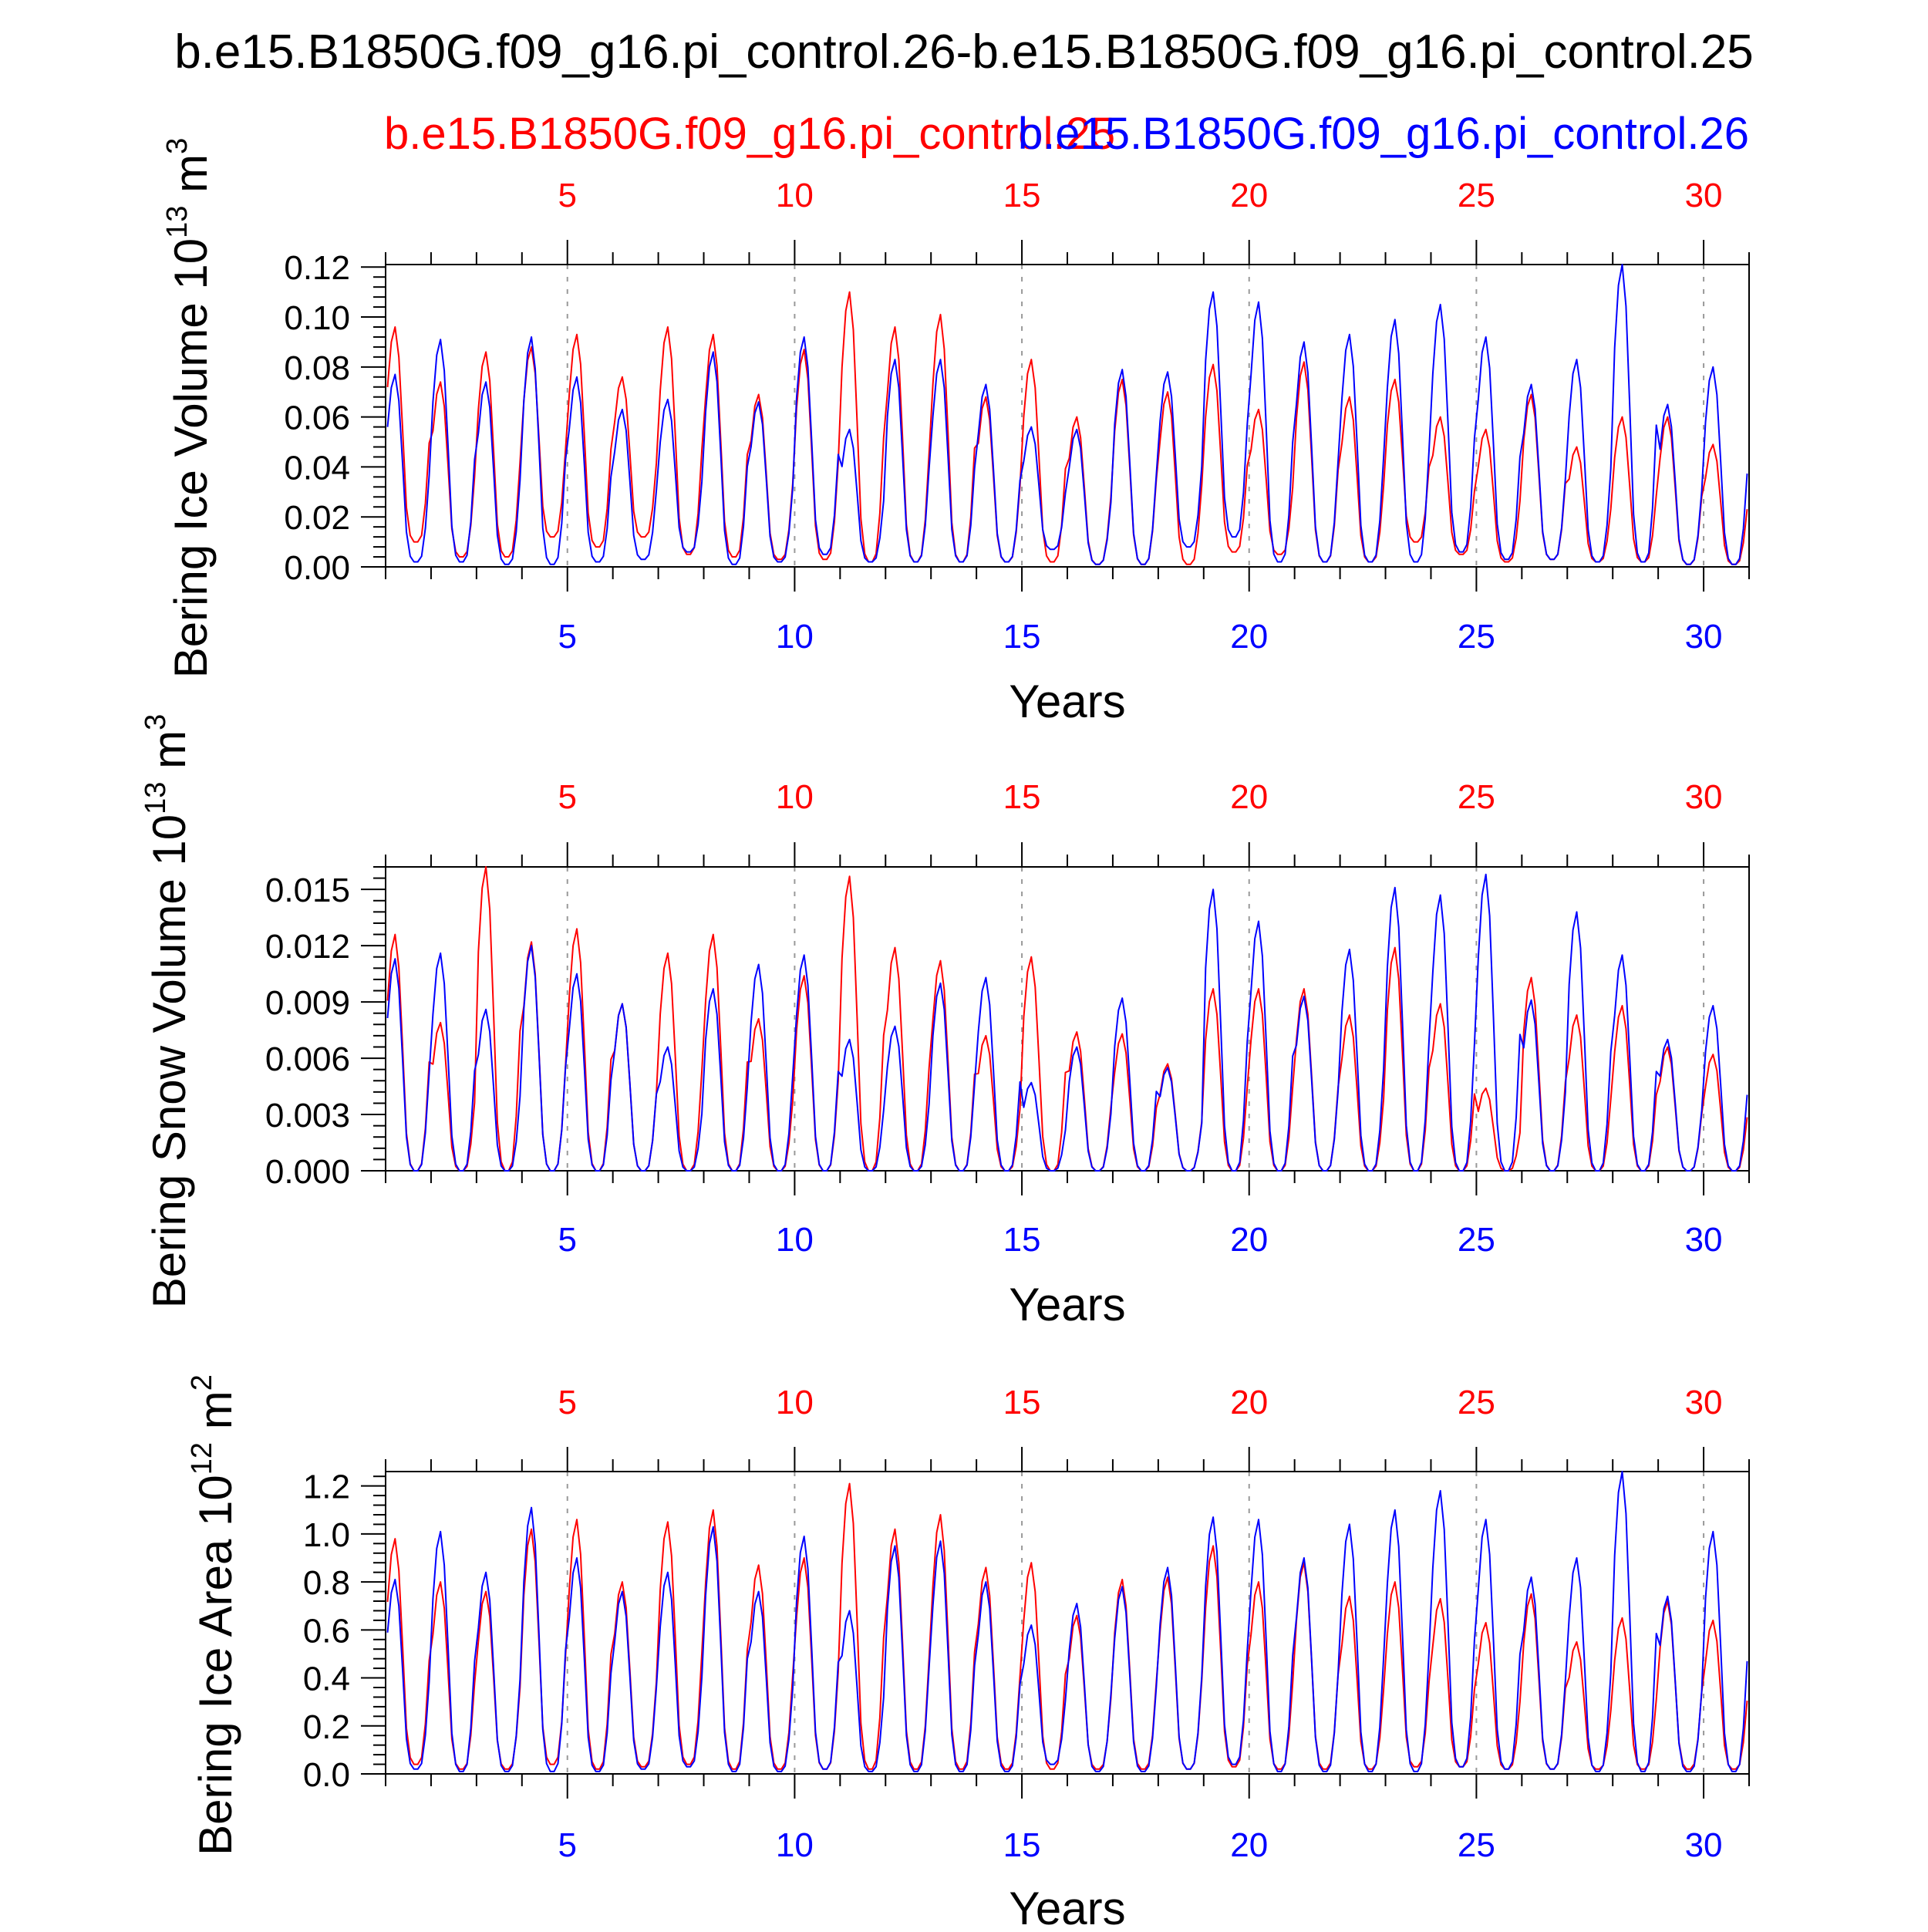 This screenshot has width=1928, height=1932. Describe the element at coordinates (327, 1535) in the screenshot. I see `y-tick-label: 1.0` at that location.